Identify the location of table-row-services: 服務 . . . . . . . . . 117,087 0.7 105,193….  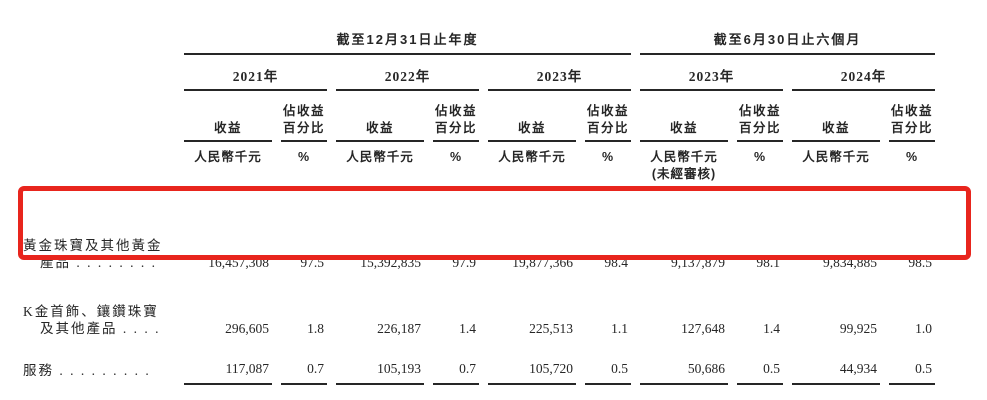
(479, 365).